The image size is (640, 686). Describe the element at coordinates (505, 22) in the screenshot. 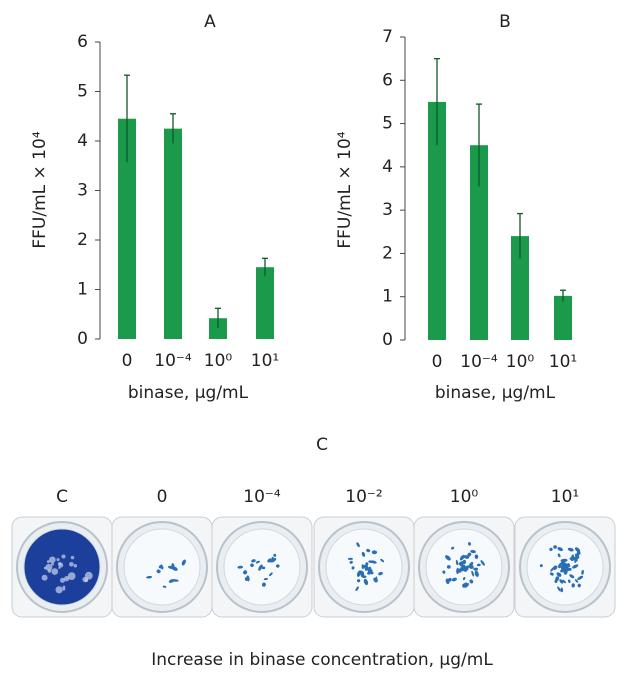

I see `chart-title: B` at that location.